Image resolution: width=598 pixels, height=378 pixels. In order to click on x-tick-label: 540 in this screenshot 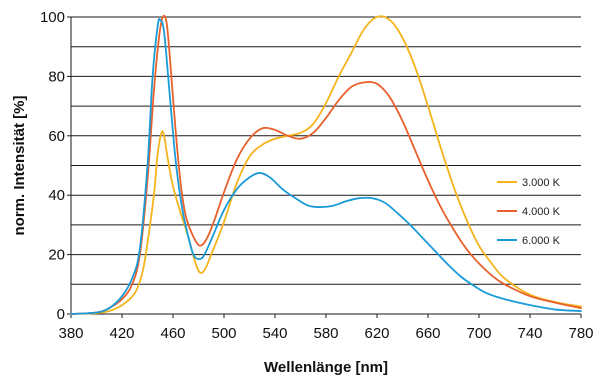, I will do `click(274, 333)`.